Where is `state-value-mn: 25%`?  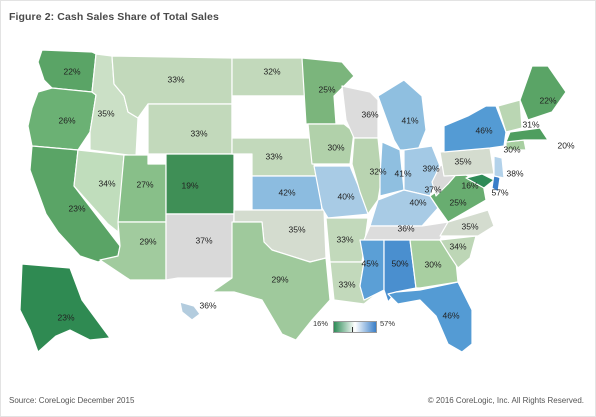
state-value-mn: 25% is located at coordinates (326, 89).